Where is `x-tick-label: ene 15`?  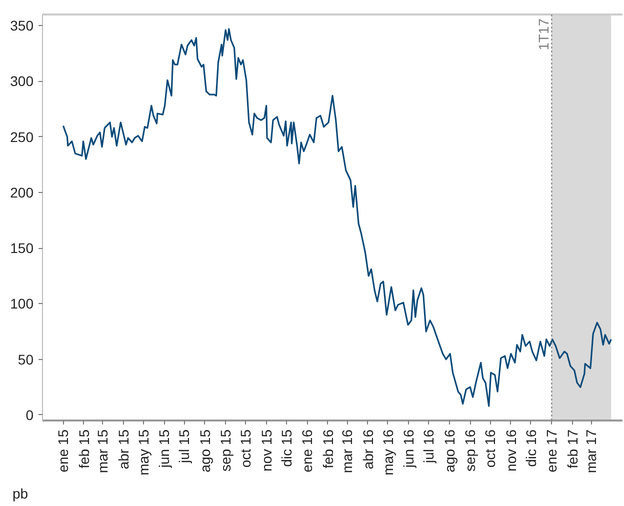
x-tick-label: ene 15 is located at coordinates (63, 450).